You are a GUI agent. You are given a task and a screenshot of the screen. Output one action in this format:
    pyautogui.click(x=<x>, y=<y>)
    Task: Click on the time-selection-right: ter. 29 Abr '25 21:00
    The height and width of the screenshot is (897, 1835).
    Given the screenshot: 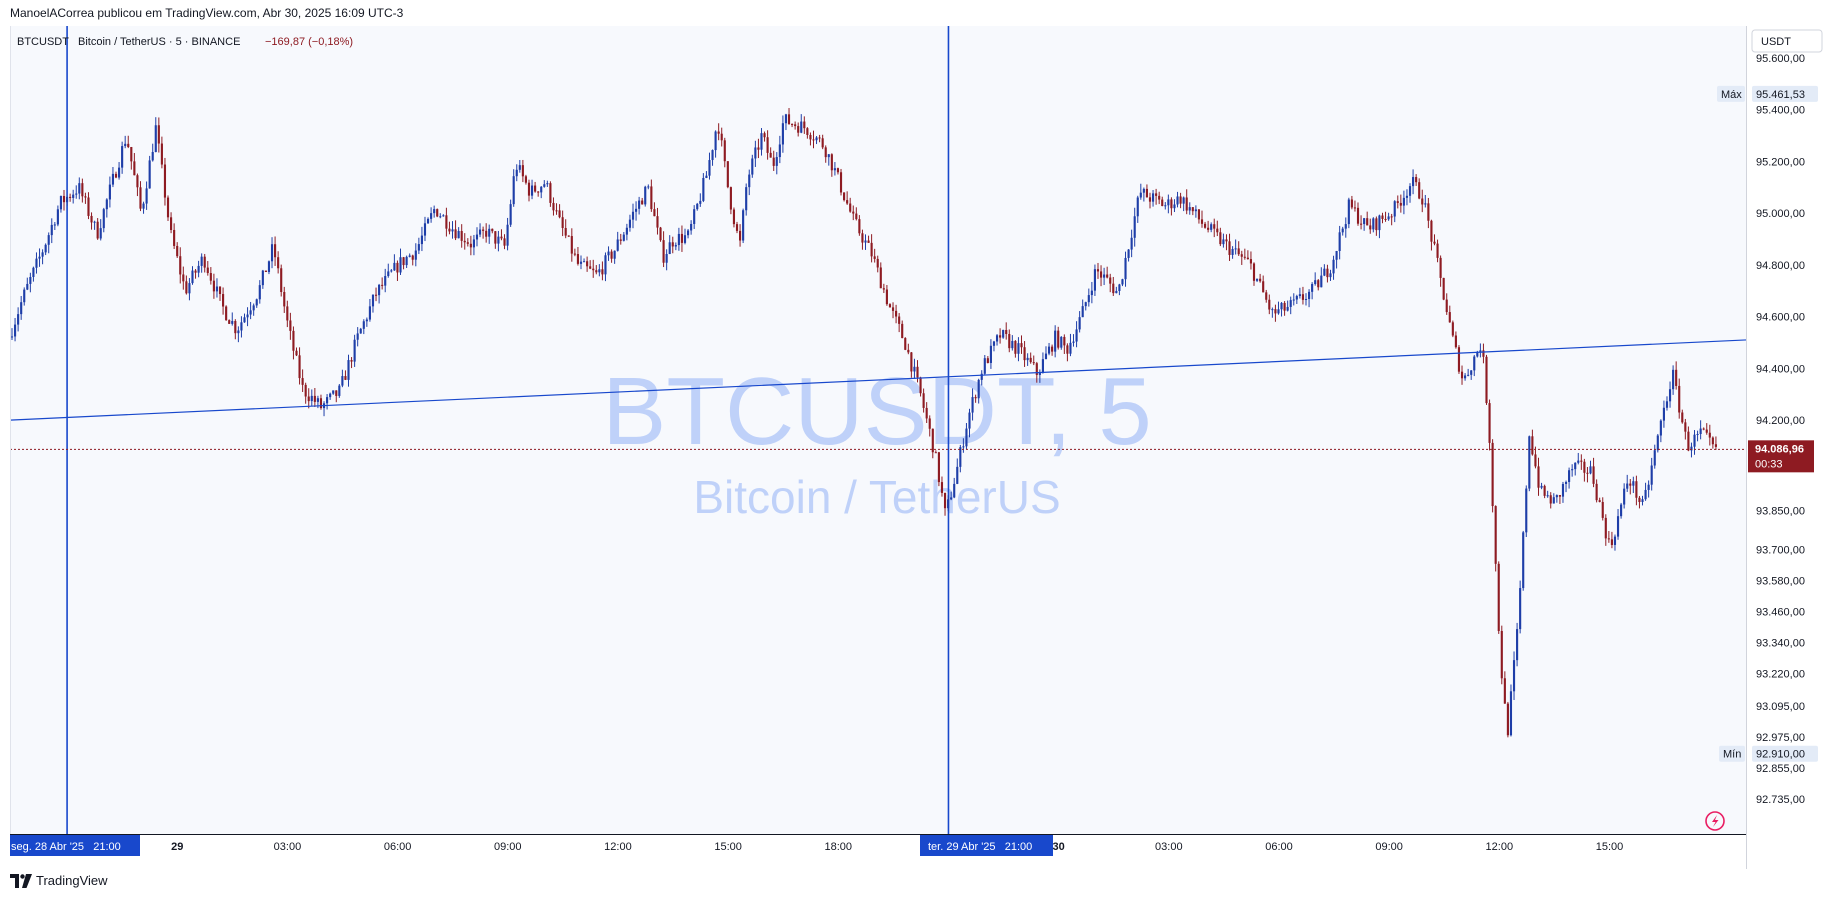 What is the action you would take?
    pyautogui.click(x=986, y=845)
    